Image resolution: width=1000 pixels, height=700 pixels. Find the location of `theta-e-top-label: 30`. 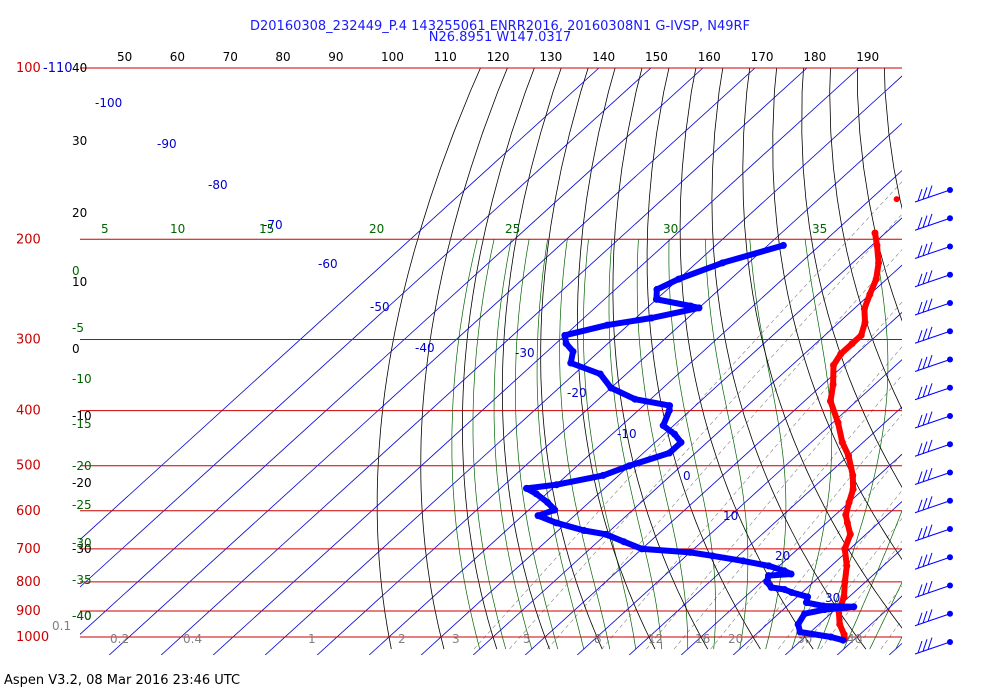

theta-e-top-label: 30 is located at coordinates (670, 229).